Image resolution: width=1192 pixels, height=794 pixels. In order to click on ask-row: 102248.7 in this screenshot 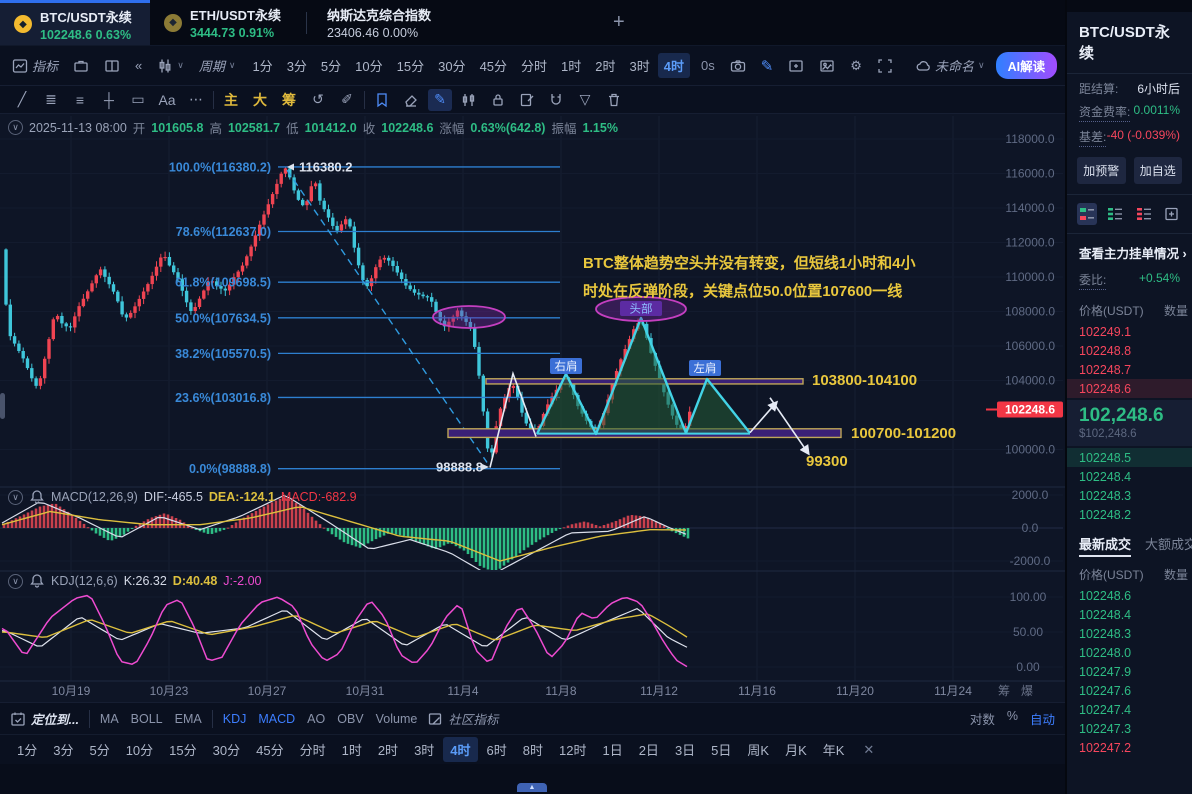, I will do `click(1105, 369)`.